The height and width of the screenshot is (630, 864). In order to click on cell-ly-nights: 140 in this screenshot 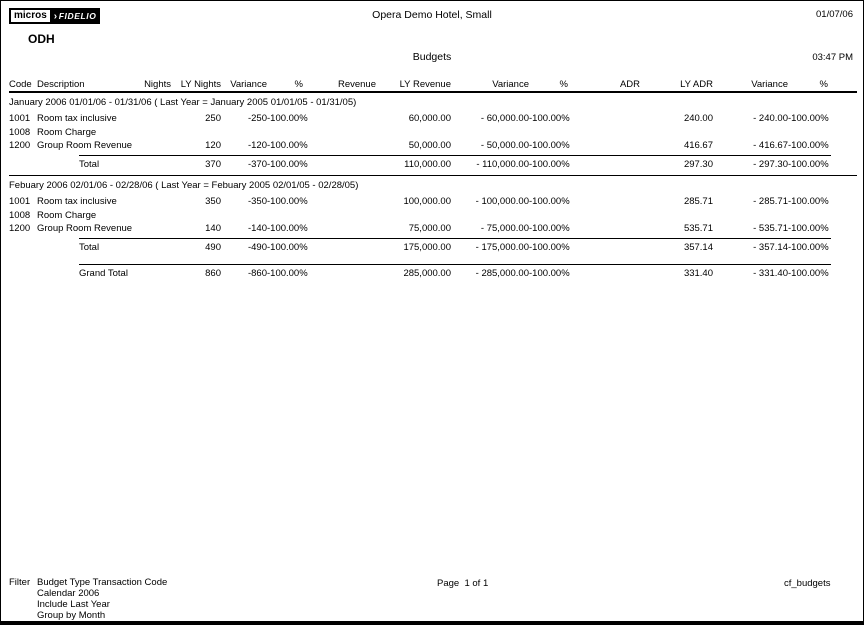, I will do `click(213, 228)`.